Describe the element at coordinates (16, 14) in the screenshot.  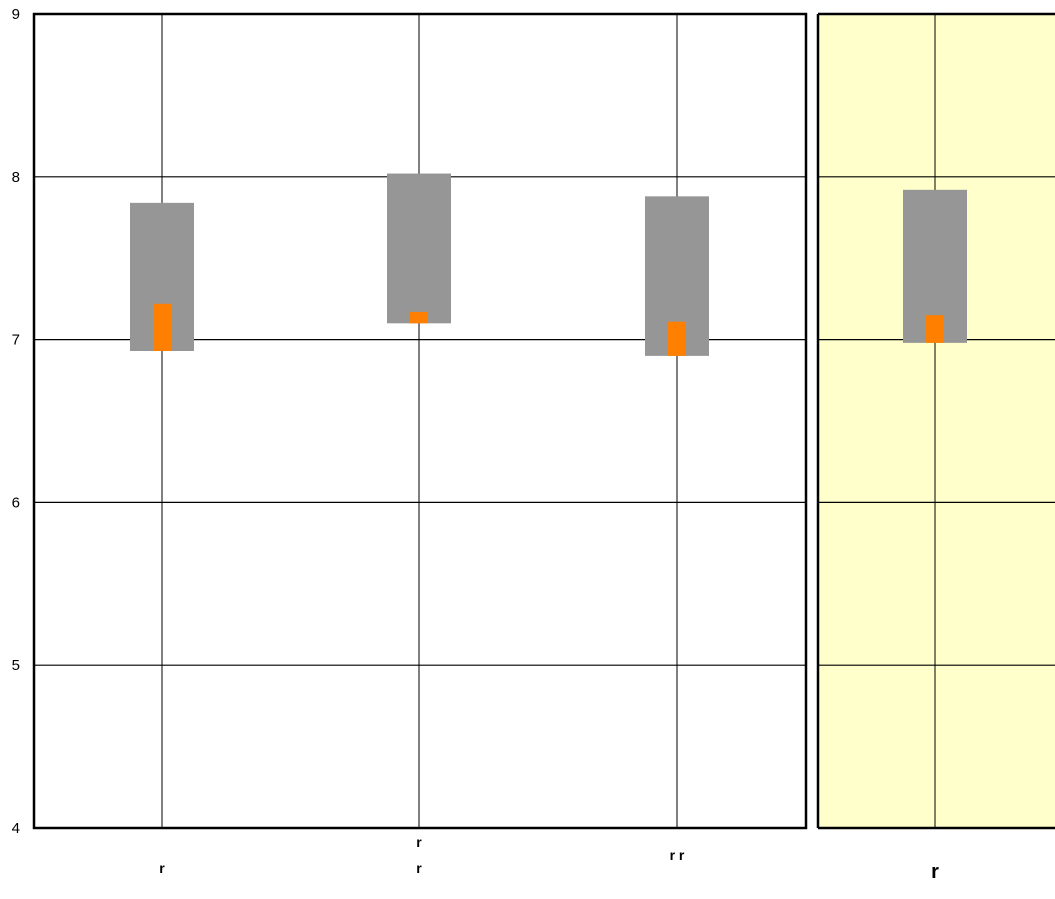
I see `y-tick-label: 9` at that location.